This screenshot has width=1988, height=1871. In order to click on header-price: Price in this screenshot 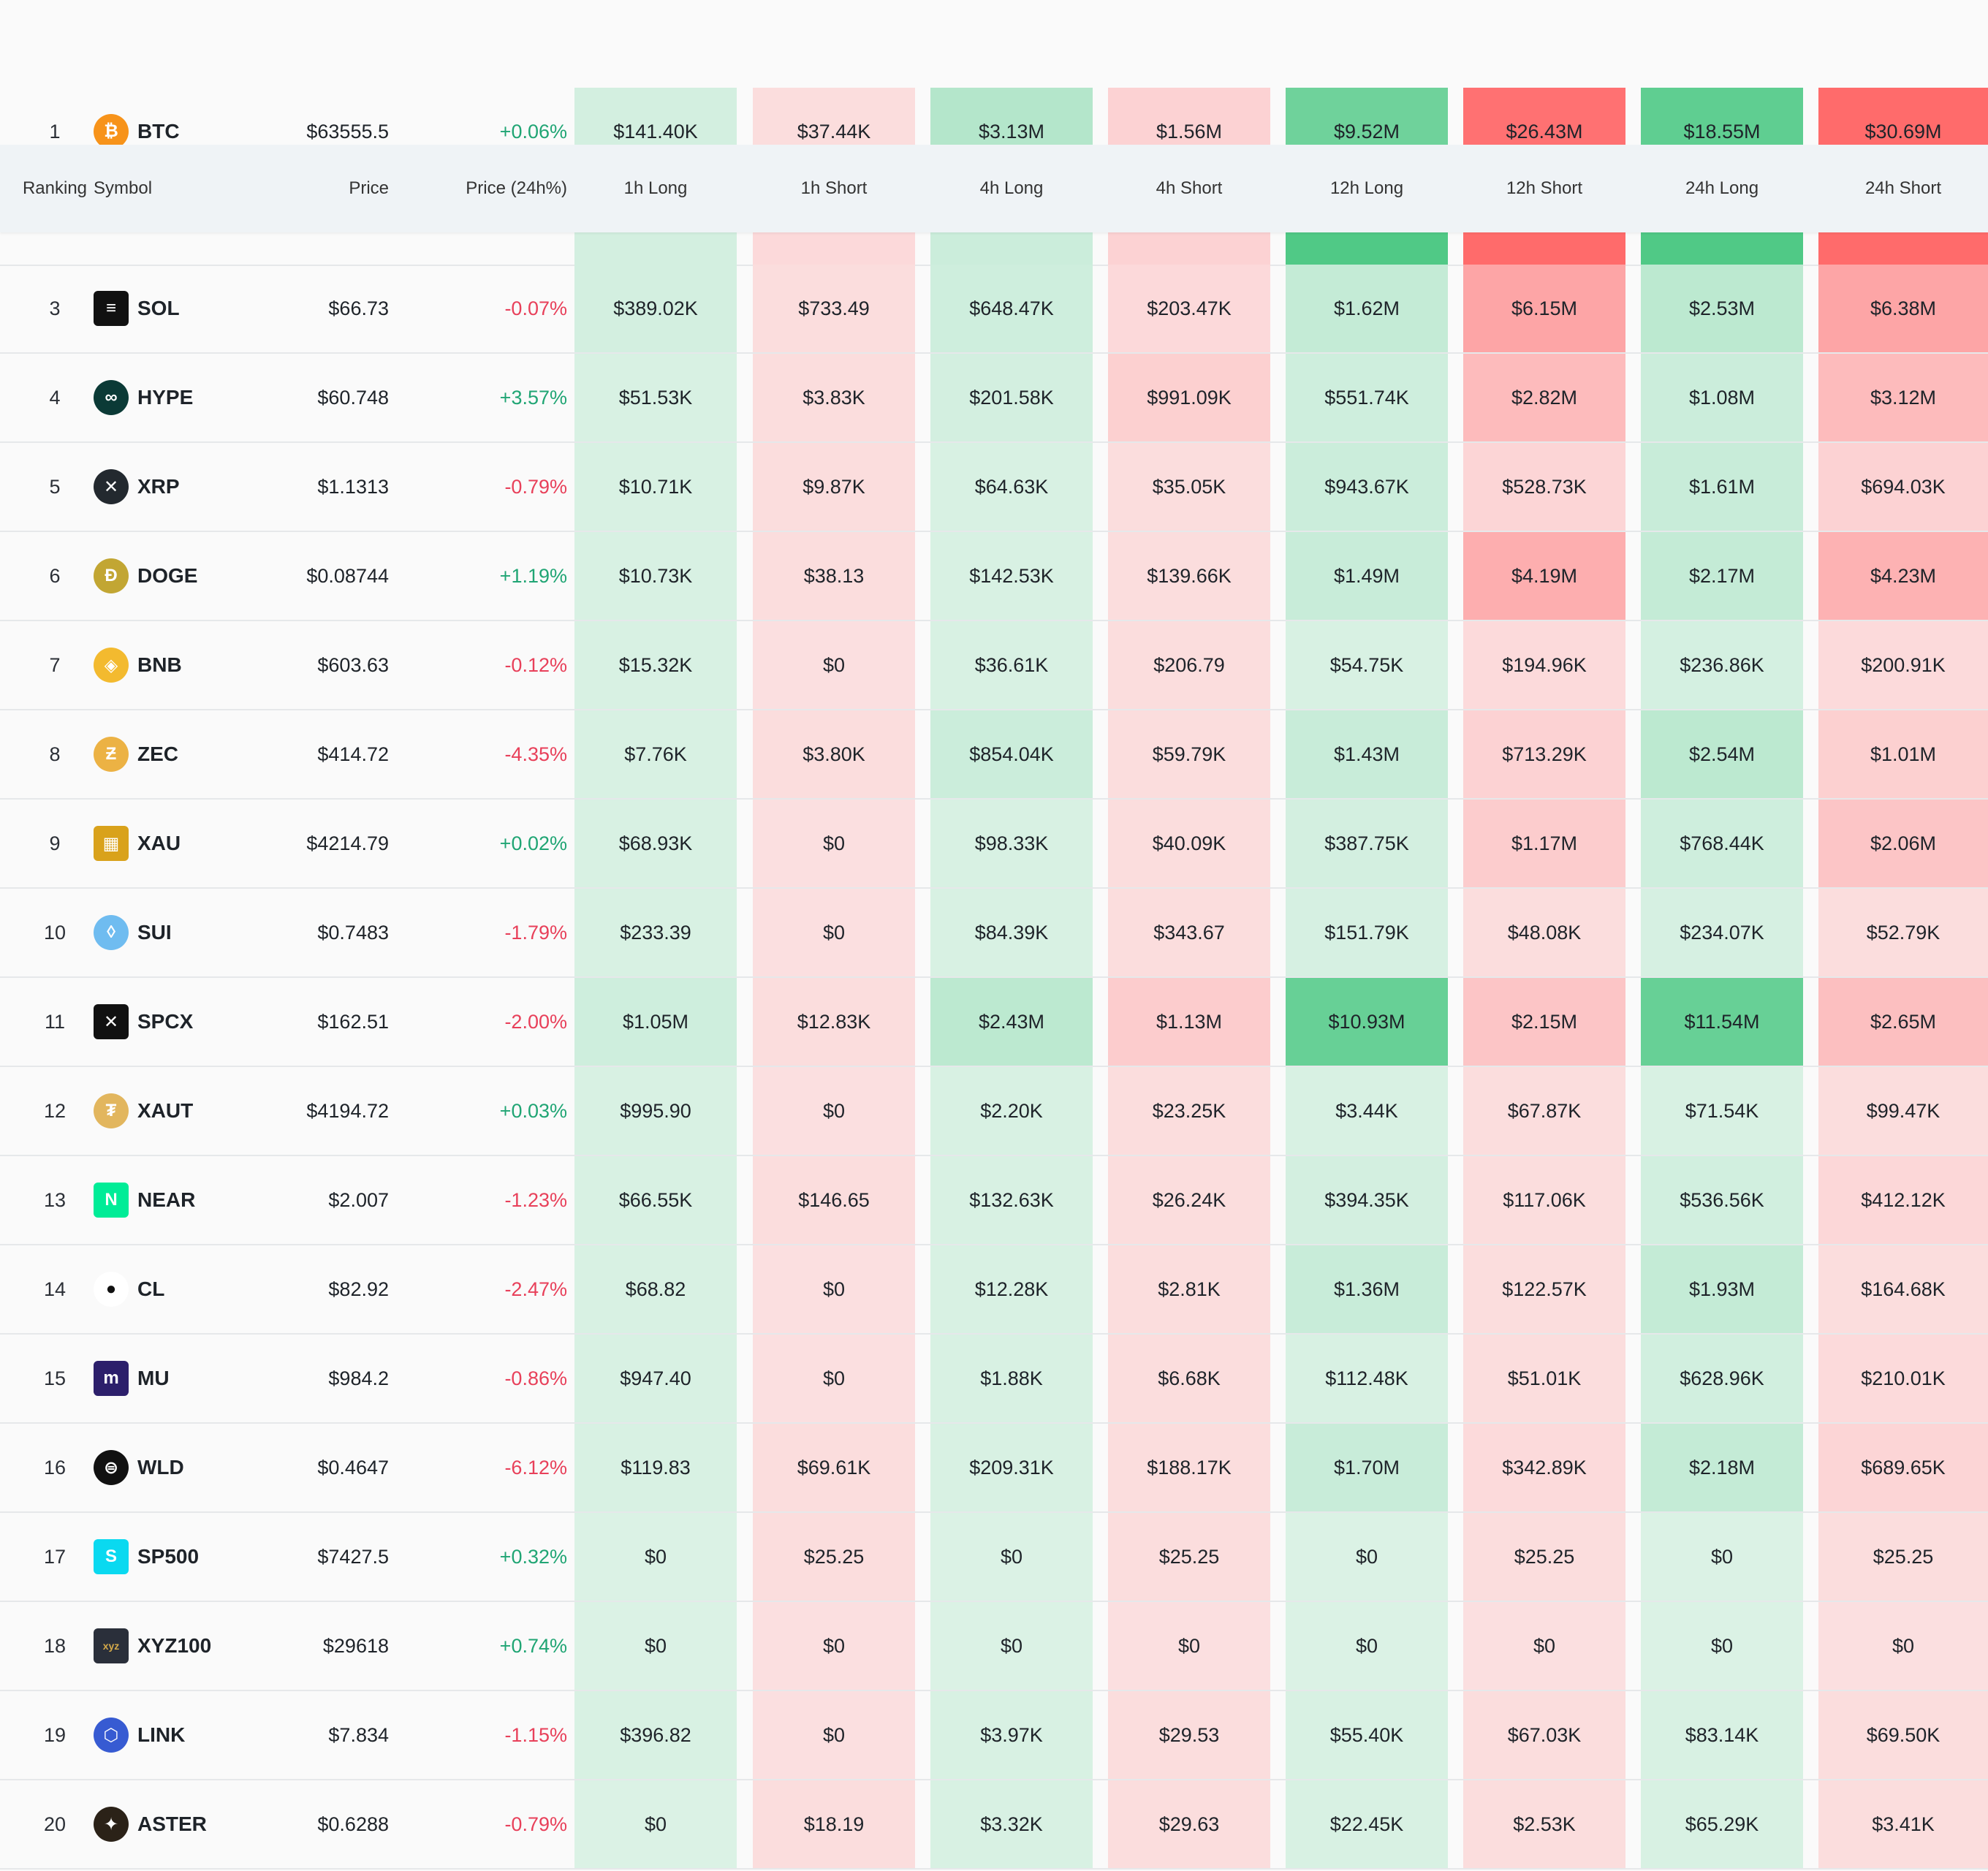, I will do `click(369, 188)`.